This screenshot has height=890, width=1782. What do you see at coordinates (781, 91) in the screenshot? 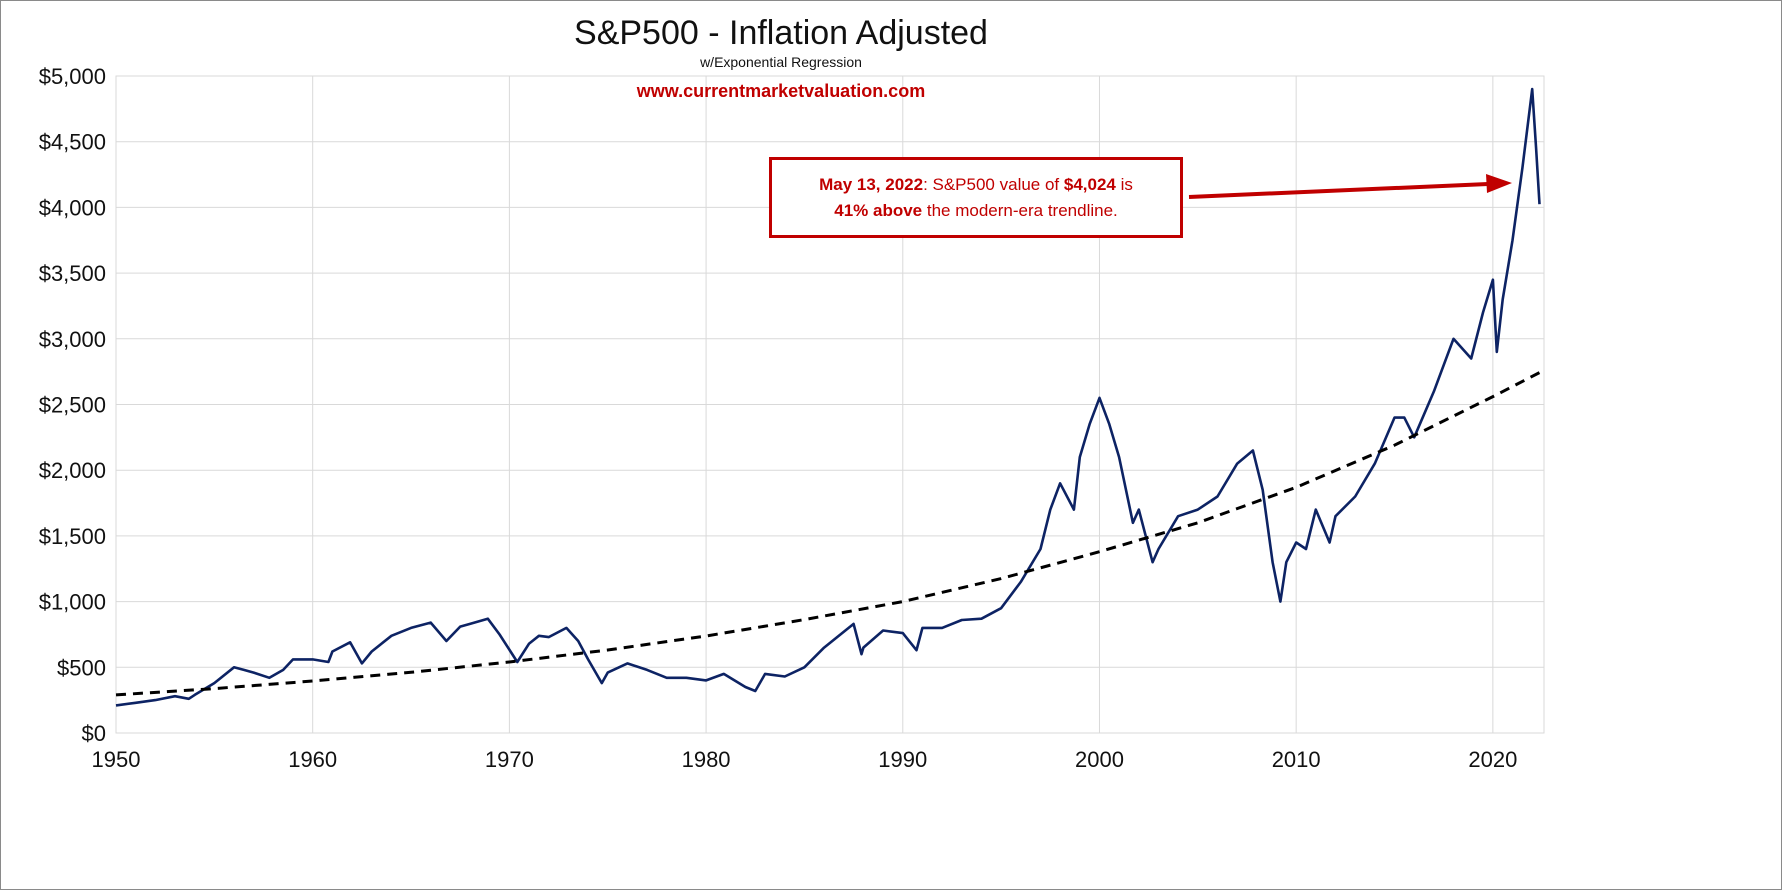
I see `source-url: www.currentmarketvaluation.com` at bounding box center [781, 91].